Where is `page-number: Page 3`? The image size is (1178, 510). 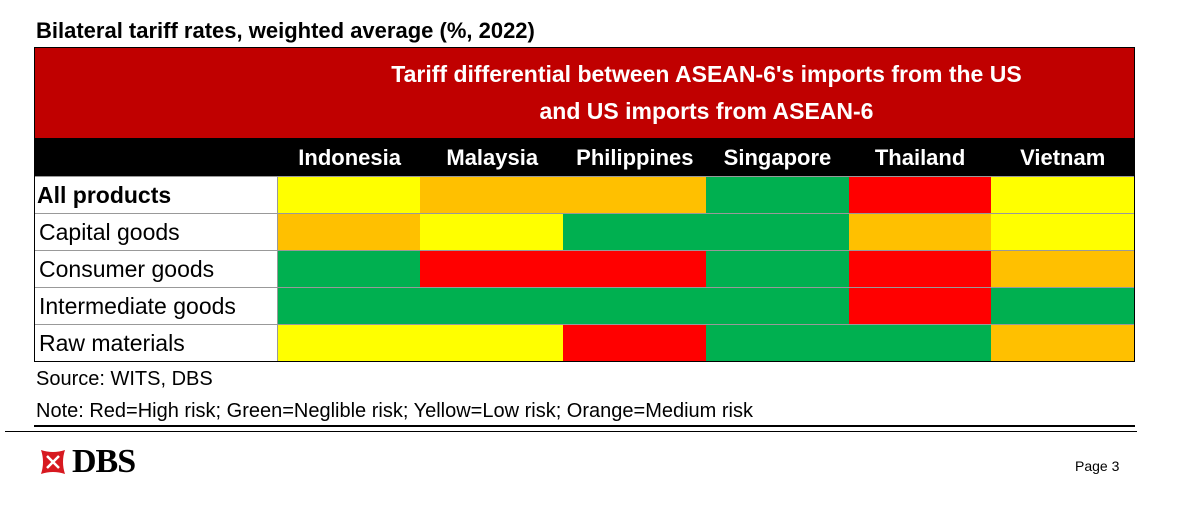
page-number: Page 3 is located at coordinates (1097, 466).